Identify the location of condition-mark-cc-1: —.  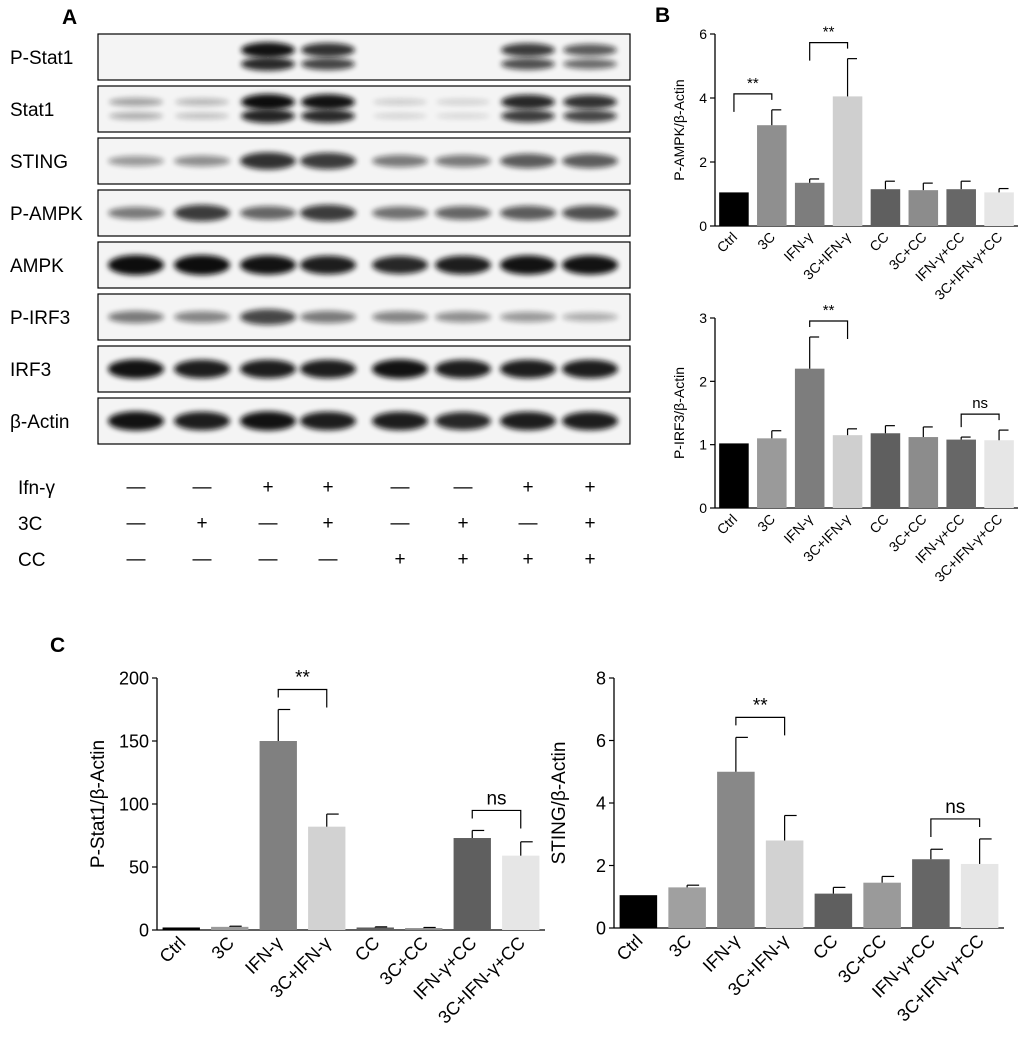
(136, 559).